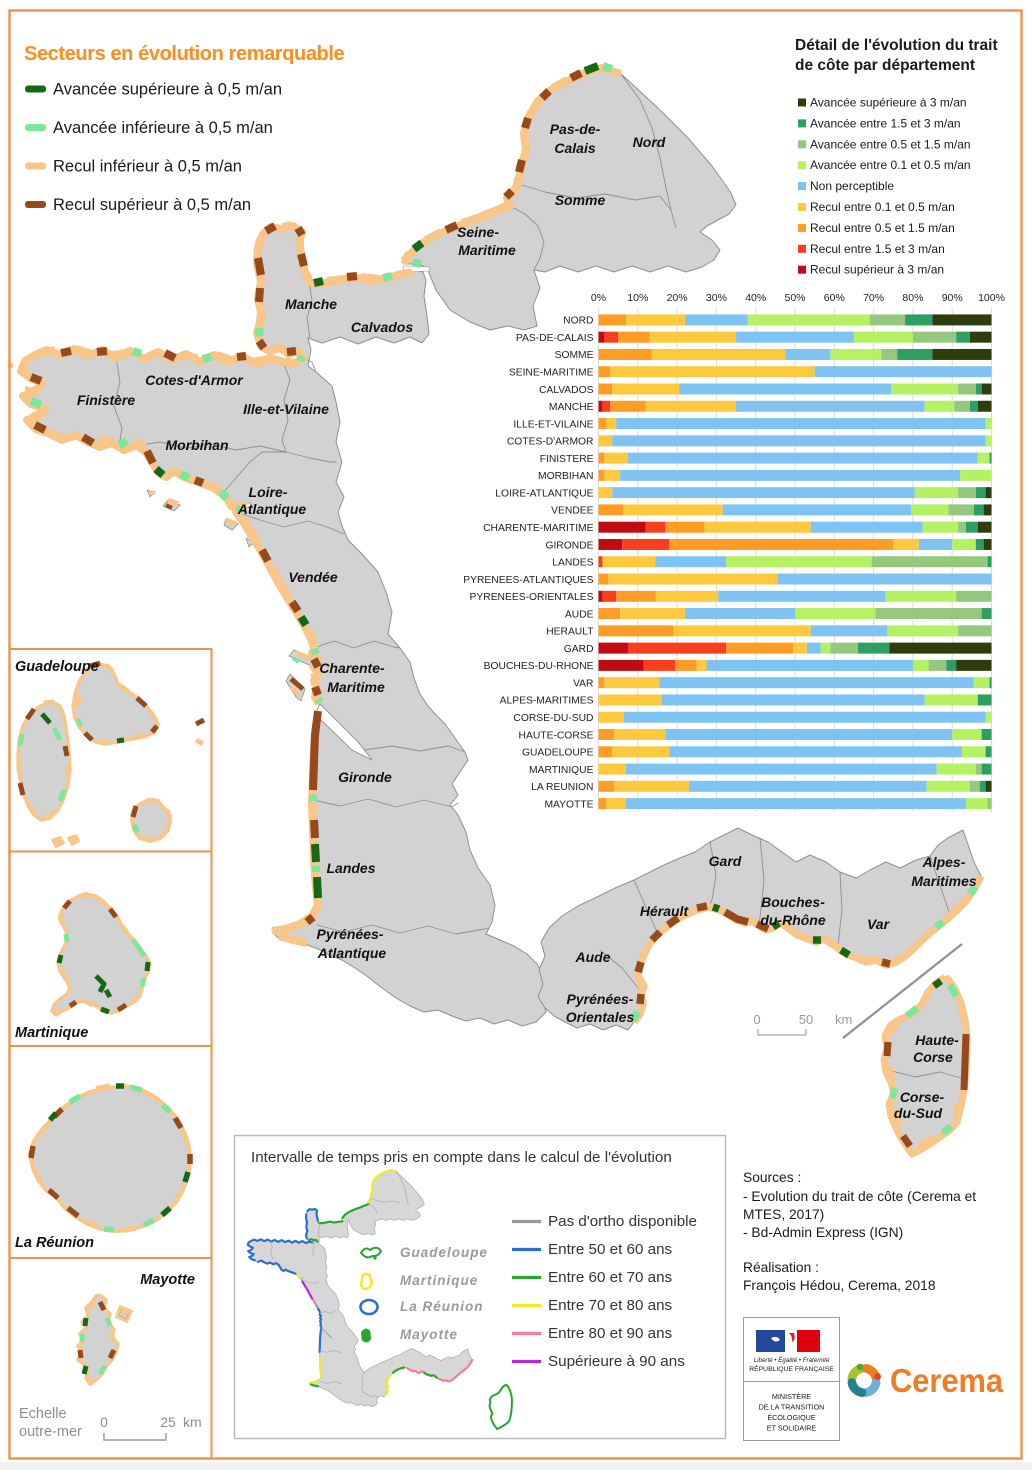 This screenshot has height=1470, width=1032. What do you see at coordinates (791, 1396) in the screenshot?
I see `svg-text: MINISTÈRE` at bounding box center [791, 1396].